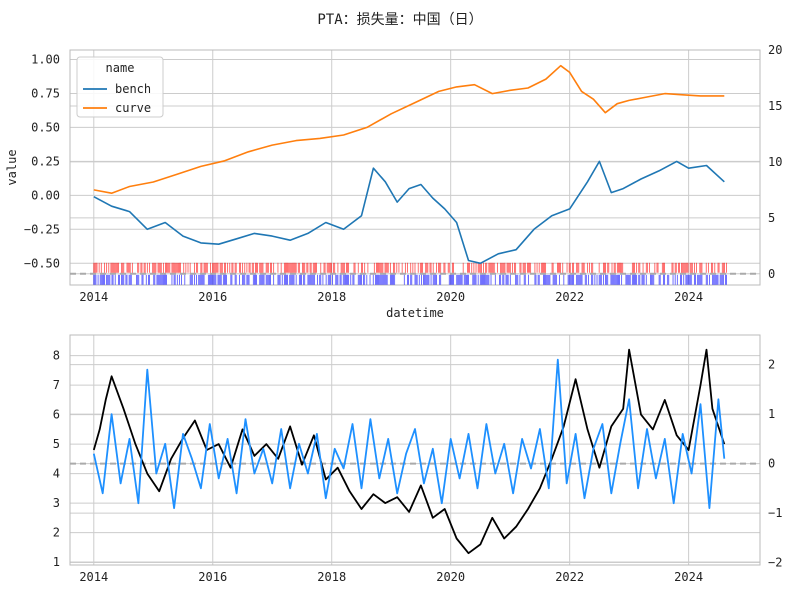 Image resolution: width=800 pixels, height=605 pixels. What do you see at coordinates (410, 273) in the screenshot?
I see `signal-ticks` at bounding box center [410, 273].